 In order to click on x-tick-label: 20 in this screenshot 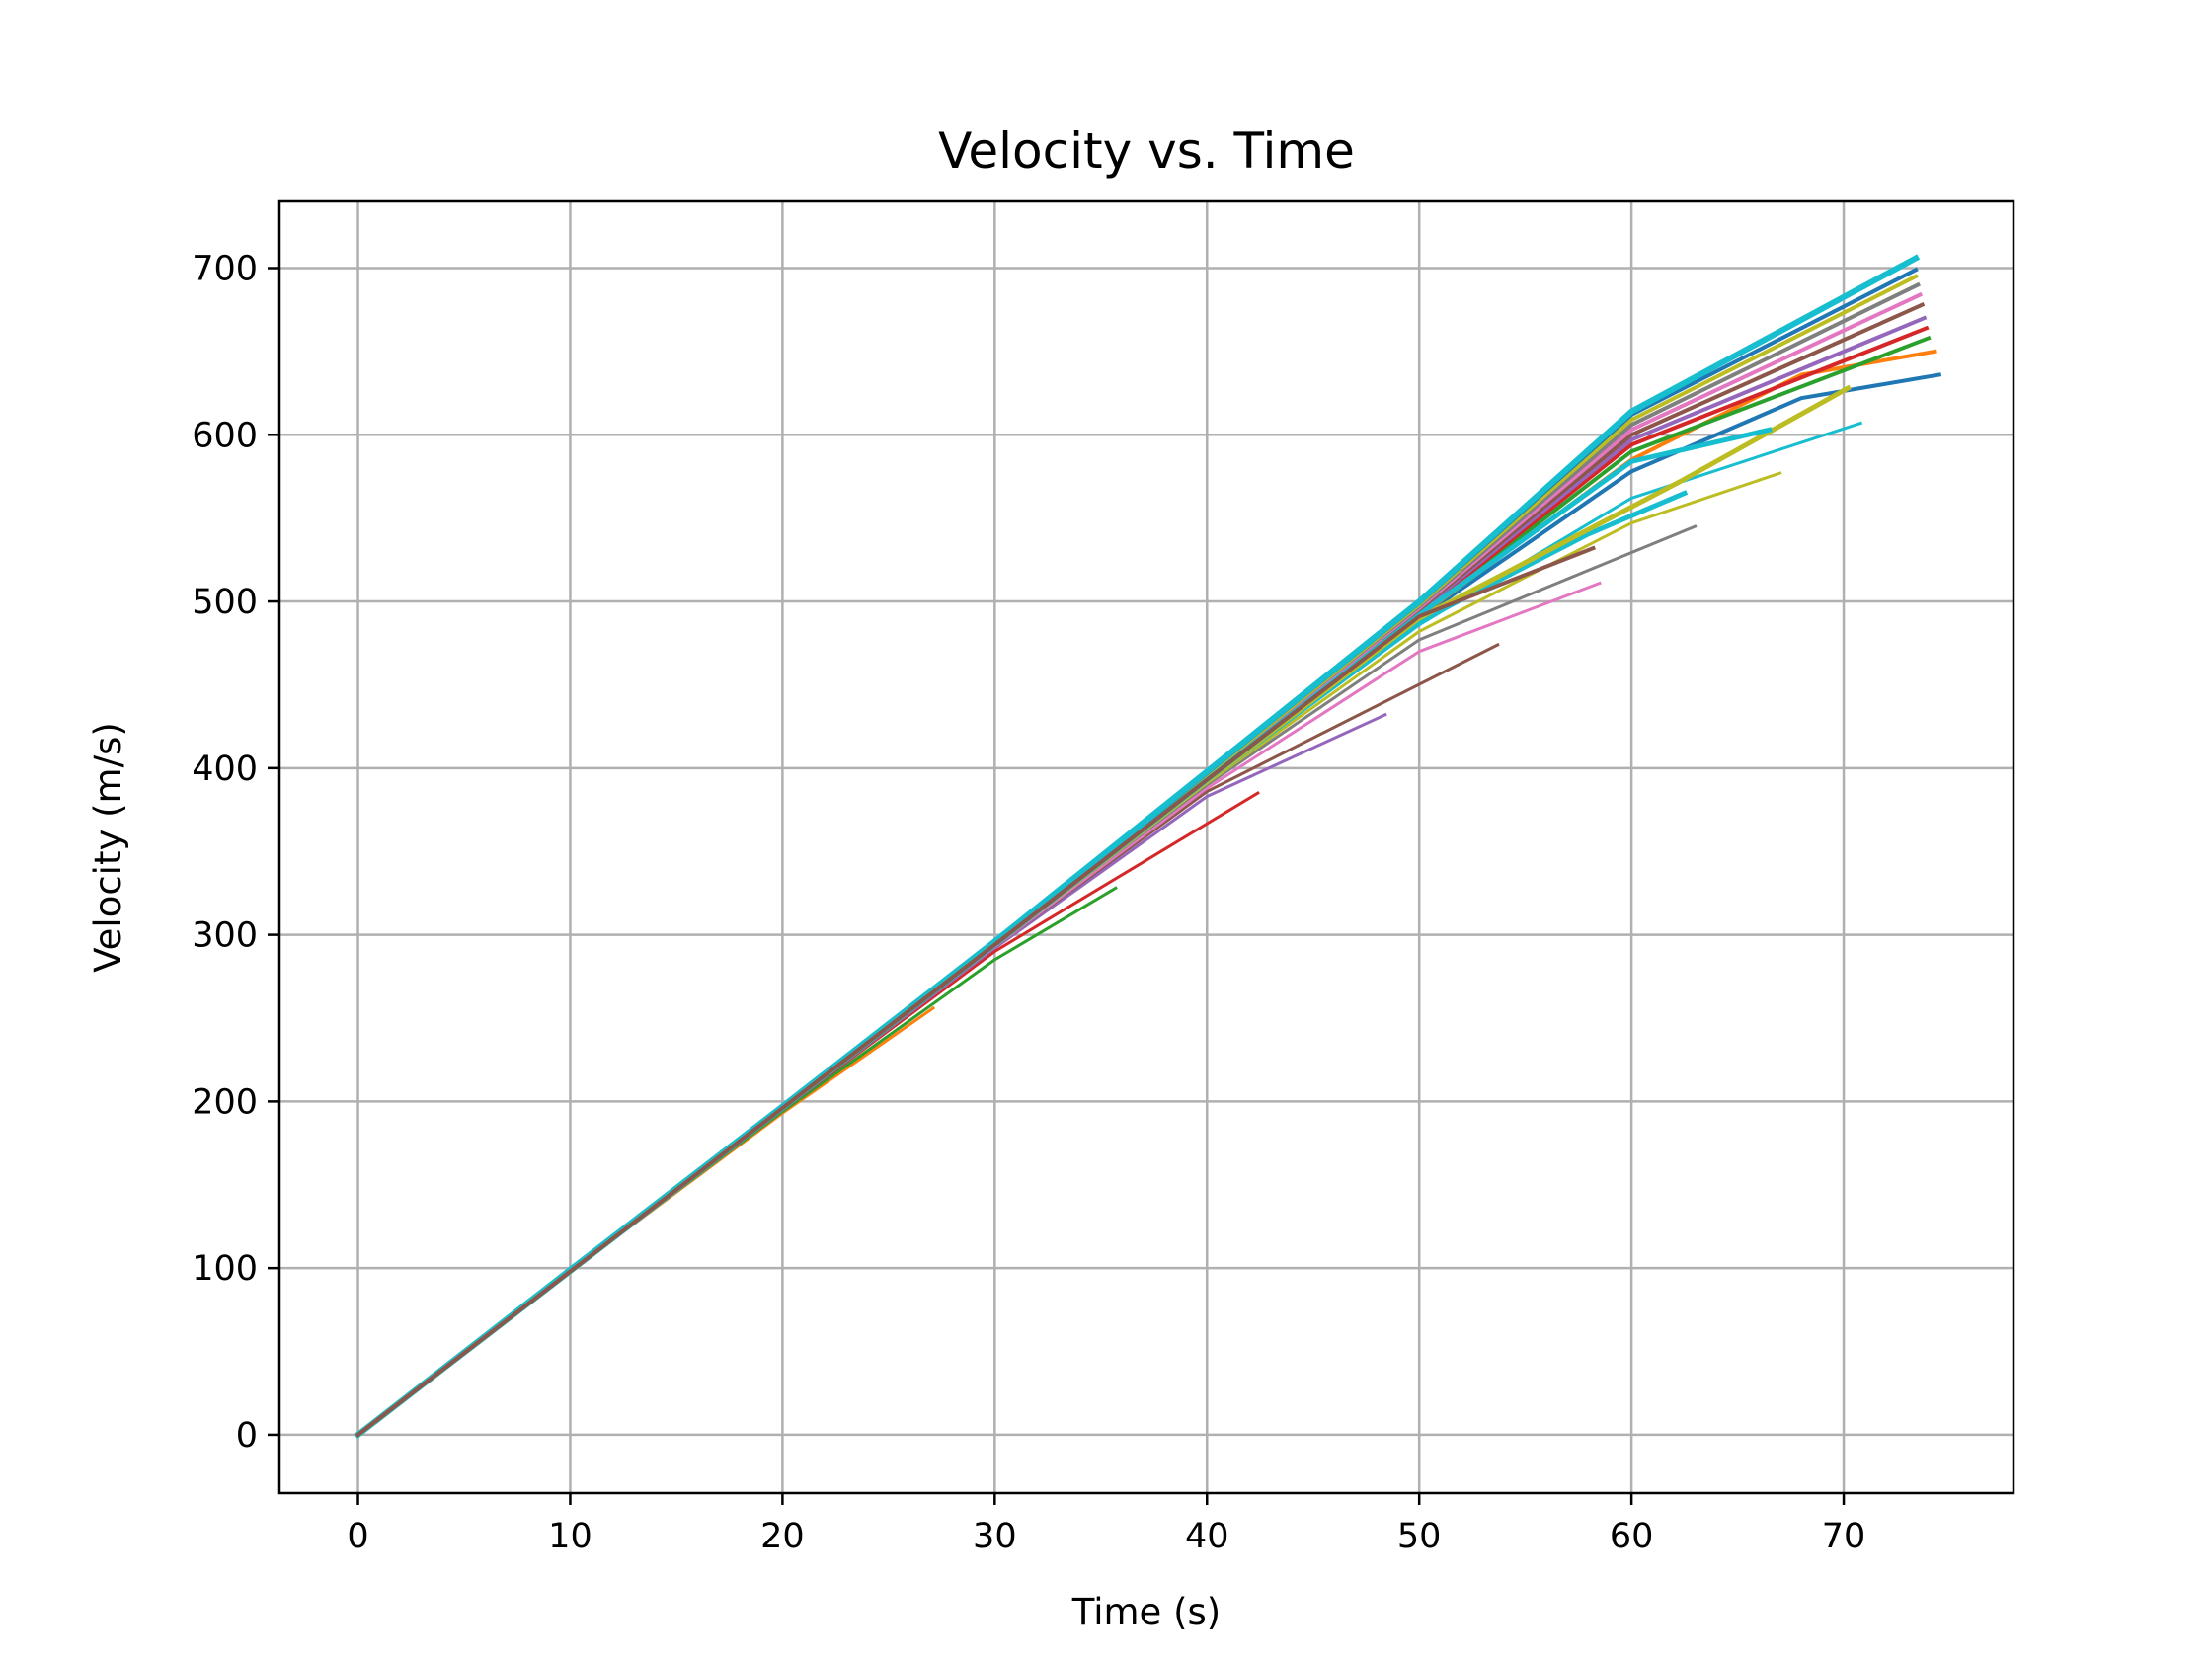, I will do `click(783, 1537)`.